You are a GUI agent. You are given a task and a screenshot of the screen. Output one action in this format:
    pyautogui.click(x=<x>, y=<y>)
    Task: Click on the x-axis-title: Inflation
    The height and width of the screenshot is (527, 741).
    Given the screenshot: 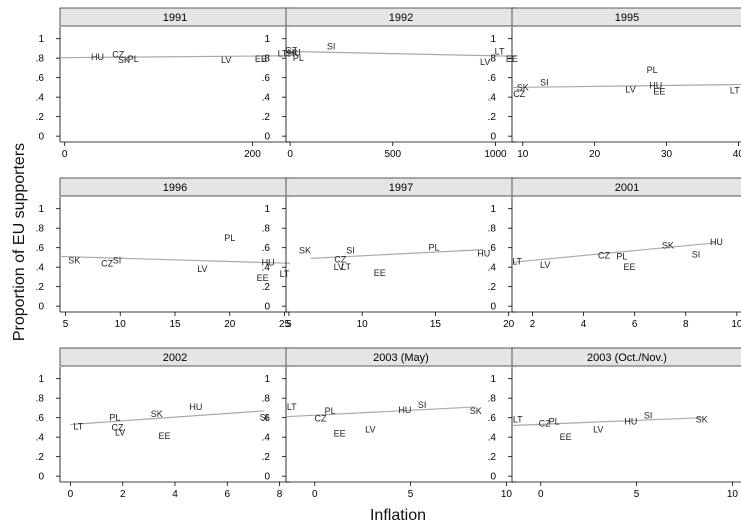 What is the action you would take?
    pyautogui.click(x=398, y=515)
    